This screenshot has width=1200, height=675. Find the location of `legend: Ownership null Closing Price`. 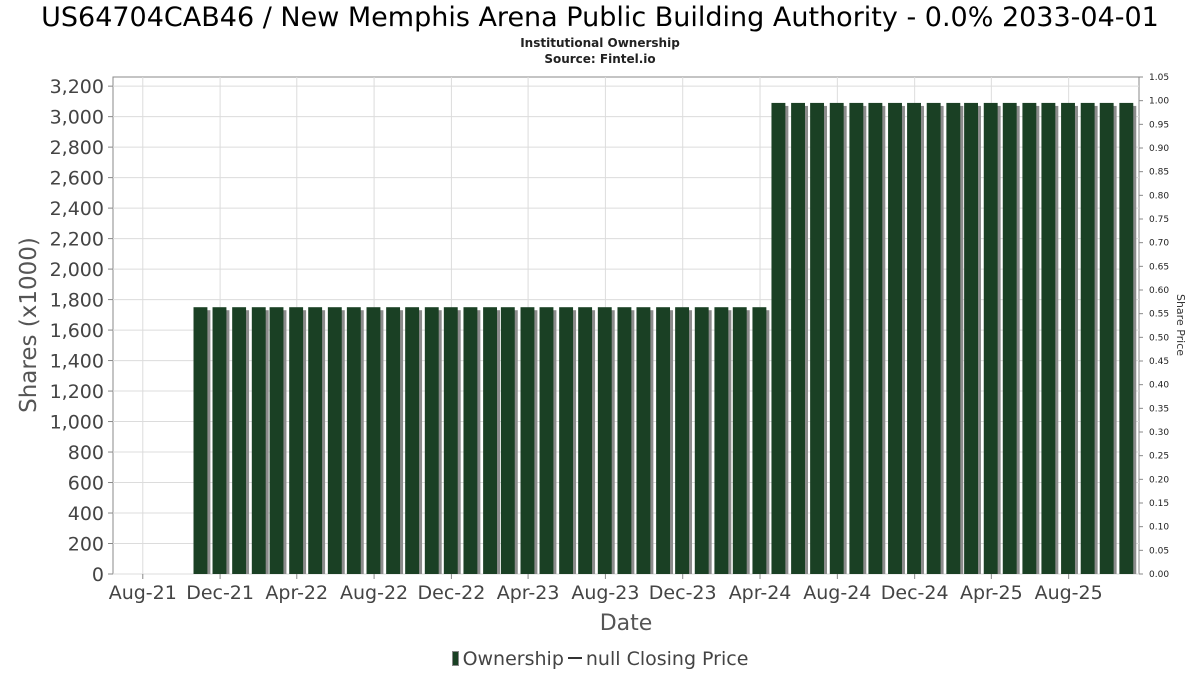

legend: Ownership null Closing Price is located at coordinates (600, 659).